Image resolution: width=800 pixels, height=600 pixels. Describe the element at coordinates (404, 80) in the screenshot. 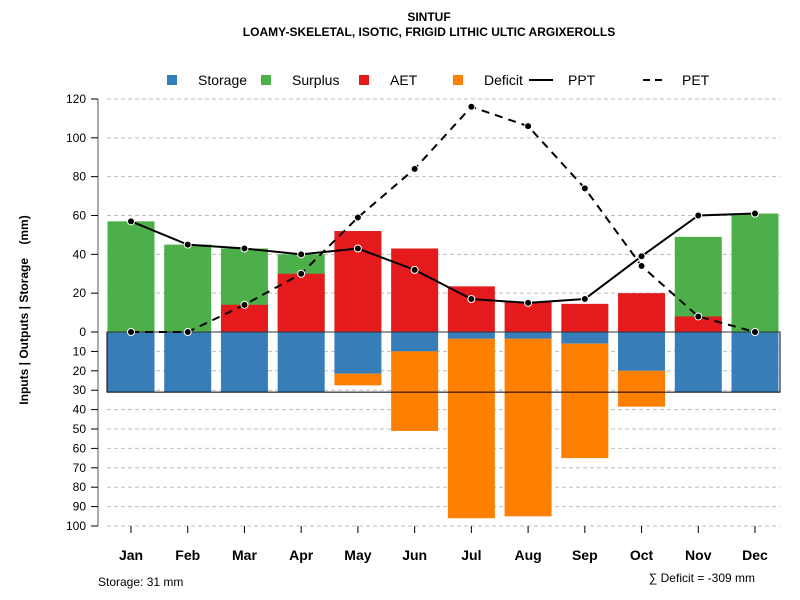

I see `legend-label-aet: AET` at that location.